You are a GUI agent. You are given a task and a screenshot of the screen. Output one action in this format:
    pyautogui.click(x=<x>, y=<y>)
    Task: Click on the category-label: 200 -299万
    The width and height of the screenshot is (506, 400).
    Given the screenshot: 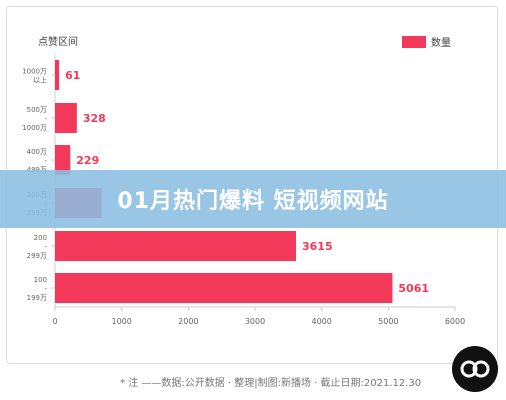 What is the action you would take?
    pyautogui.click(x=37, y=247)
    